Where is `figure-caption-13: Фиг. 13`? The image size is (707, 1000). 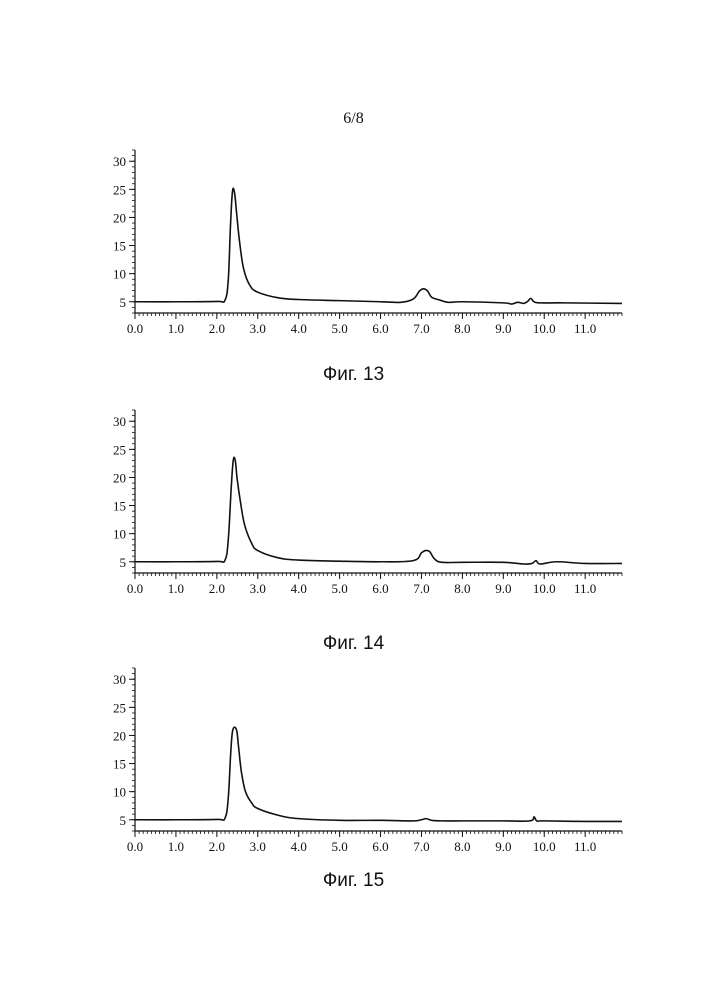 figure-caption-13: Фиг. 13 is located at coordinates (353, 375).